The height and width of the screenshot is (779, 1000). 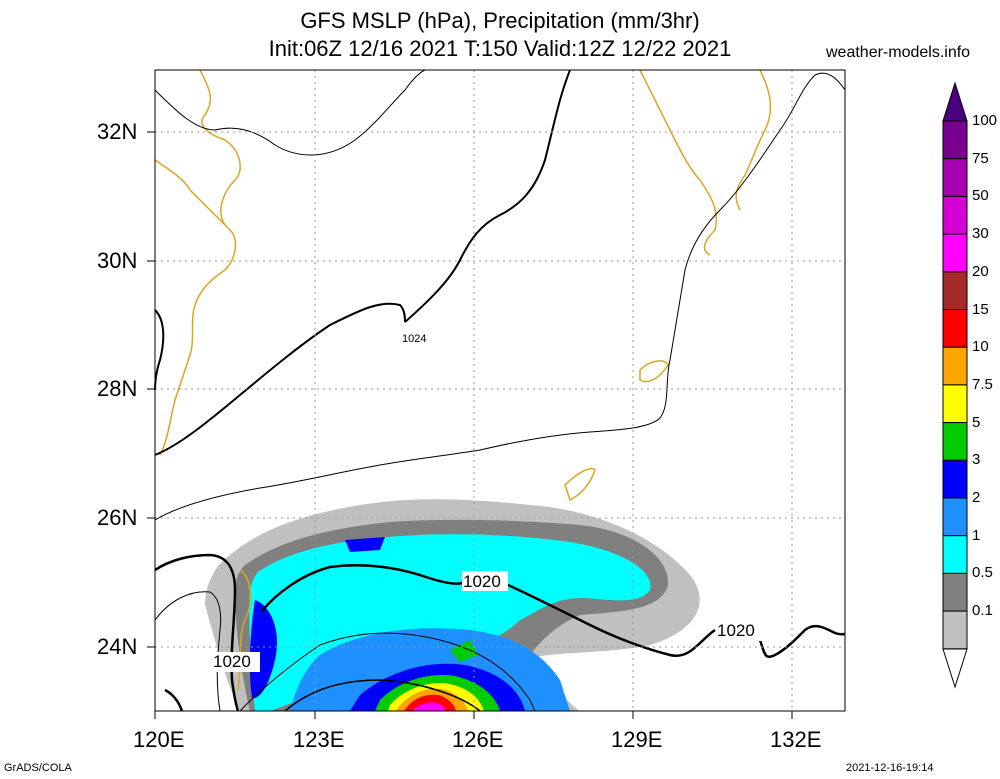 What do you see at coordinates (985, 120) in the screenshot?
I see `colorbar-label: 100` at bounding box center [985, 120].